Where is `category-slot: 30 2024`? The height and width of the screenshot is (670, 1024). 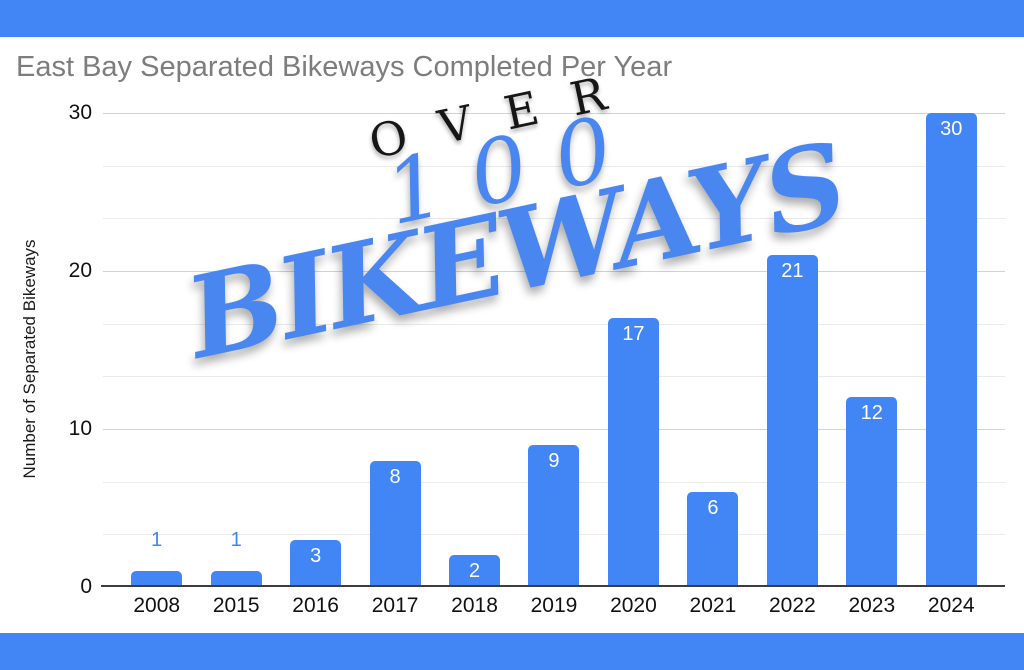
category-slot: 30 2024 is located at coordinates (951, 365).